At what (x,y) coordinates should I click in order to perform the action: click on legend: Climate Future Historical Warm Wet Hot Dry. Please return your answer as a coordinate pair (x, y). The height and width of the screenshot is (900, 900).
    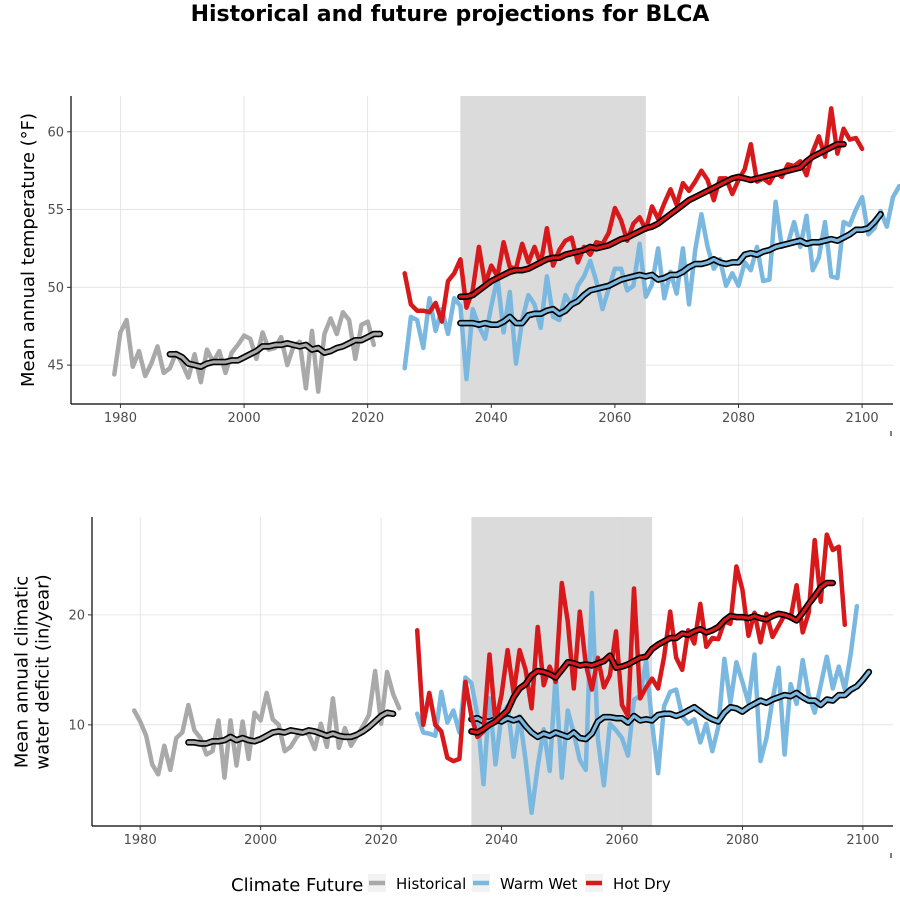
    Looking at the image, I should click on (451, 885).